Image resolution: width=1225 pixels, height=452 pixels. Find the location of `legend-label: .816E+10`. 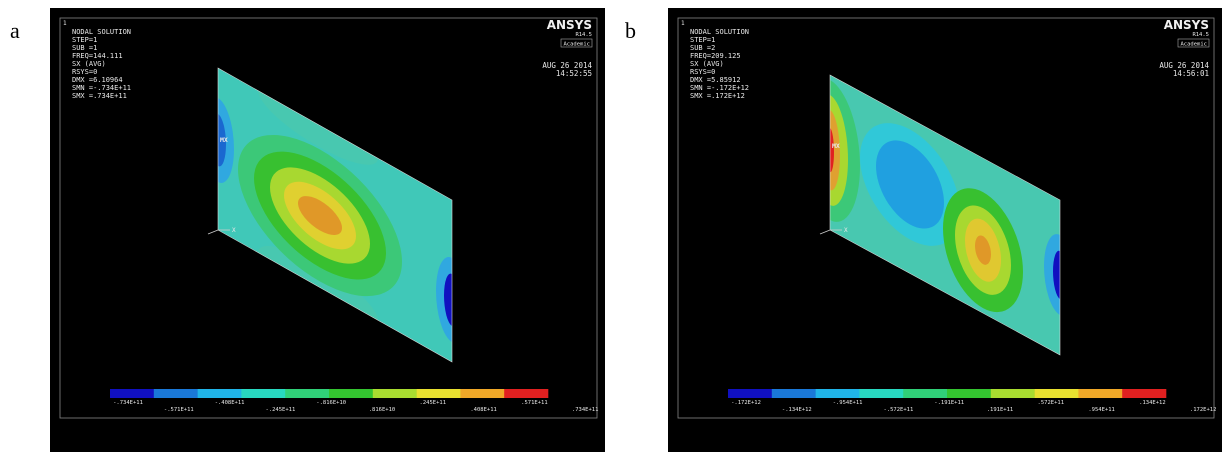

legend-label: .816E+10 is located at coordinates (382, 410).